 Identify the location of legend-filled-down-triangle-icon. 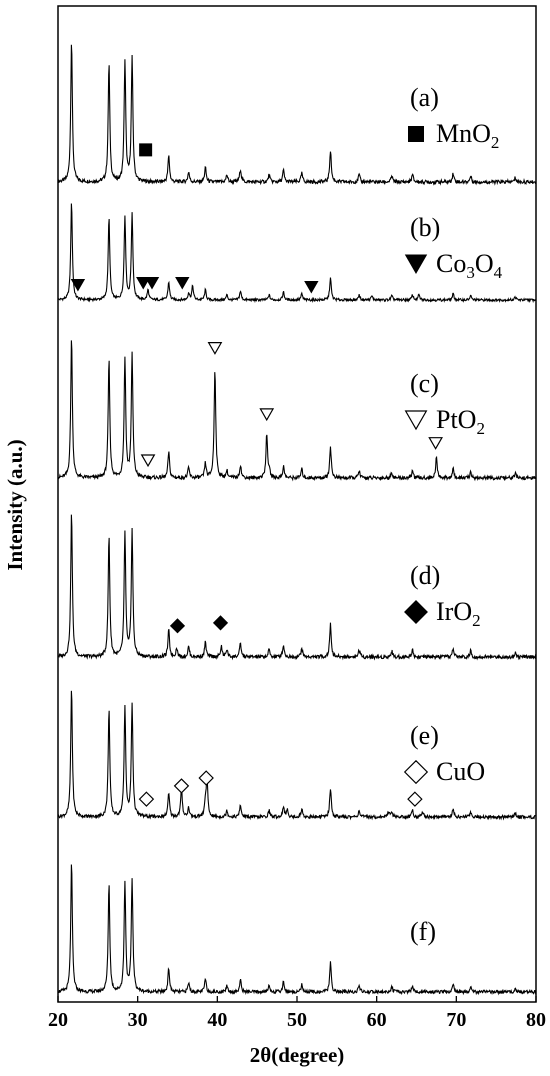
(416, 264).